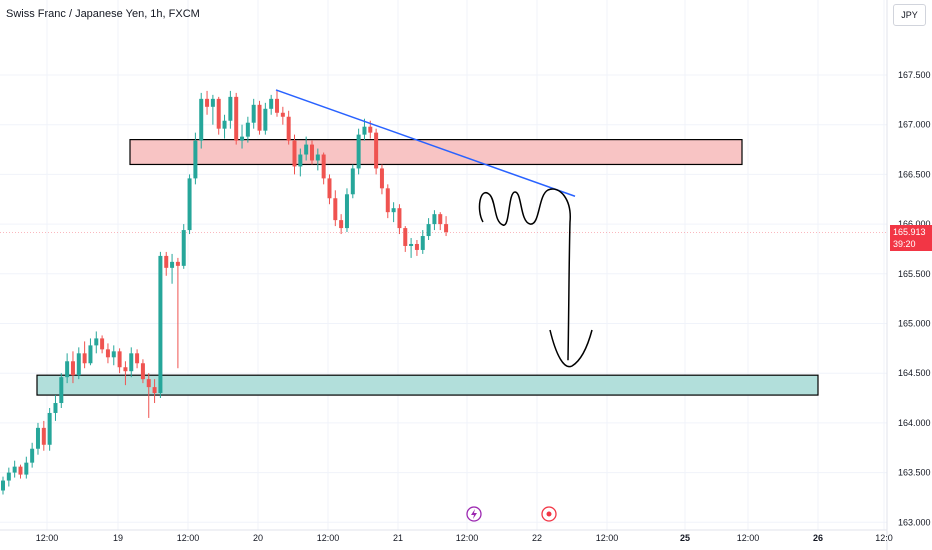  I want to click on time-tick-label: 25, so click(685, 538).